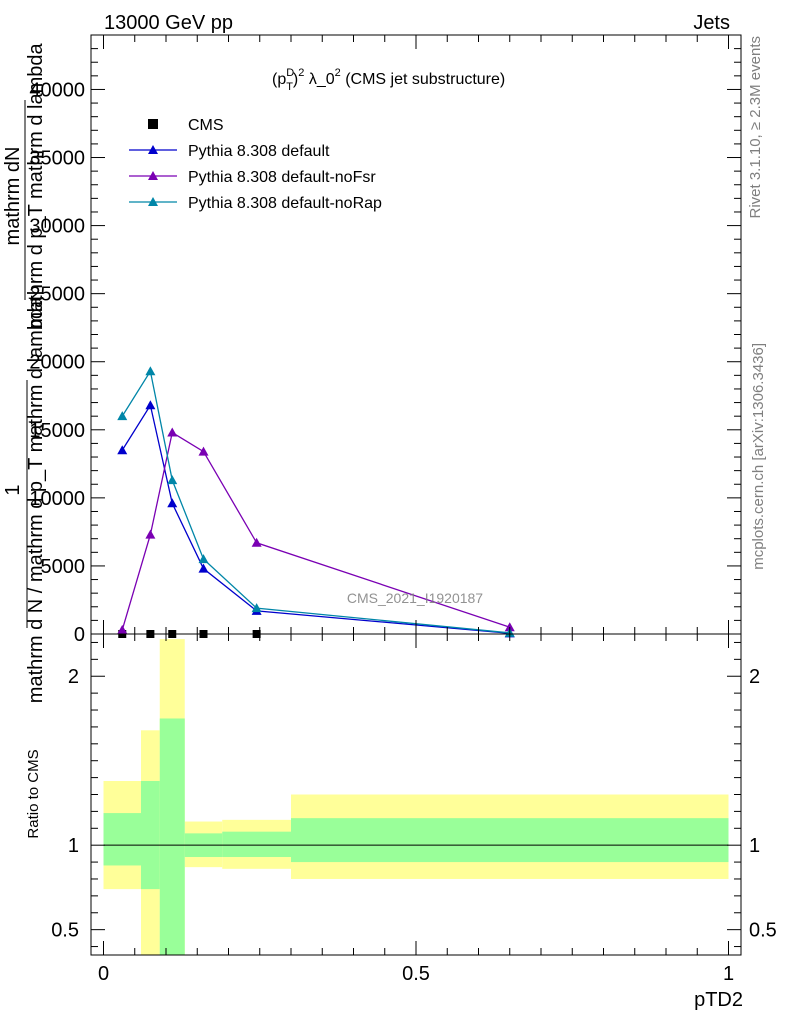  I want to click on mcplots-label: mcplots.cern.ch [arXiv:1306.3436], so click(758, 456).